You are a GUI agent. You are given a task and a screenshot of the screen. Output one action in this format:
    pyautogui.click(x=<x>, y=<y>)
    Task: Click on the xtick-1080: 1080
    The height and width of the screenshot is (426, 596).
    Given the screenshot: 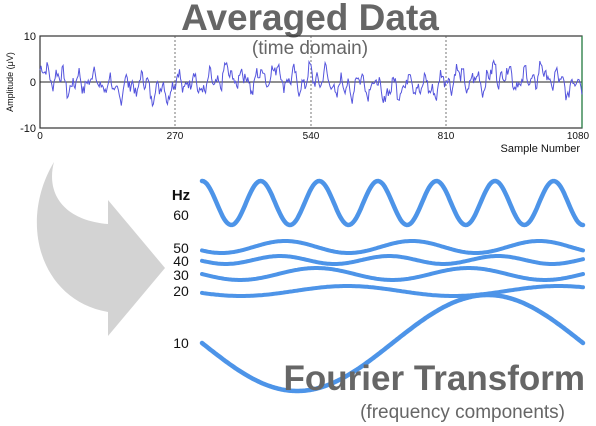 What is the action you would take?
    pyautogui.click(x=578, y=136)
    